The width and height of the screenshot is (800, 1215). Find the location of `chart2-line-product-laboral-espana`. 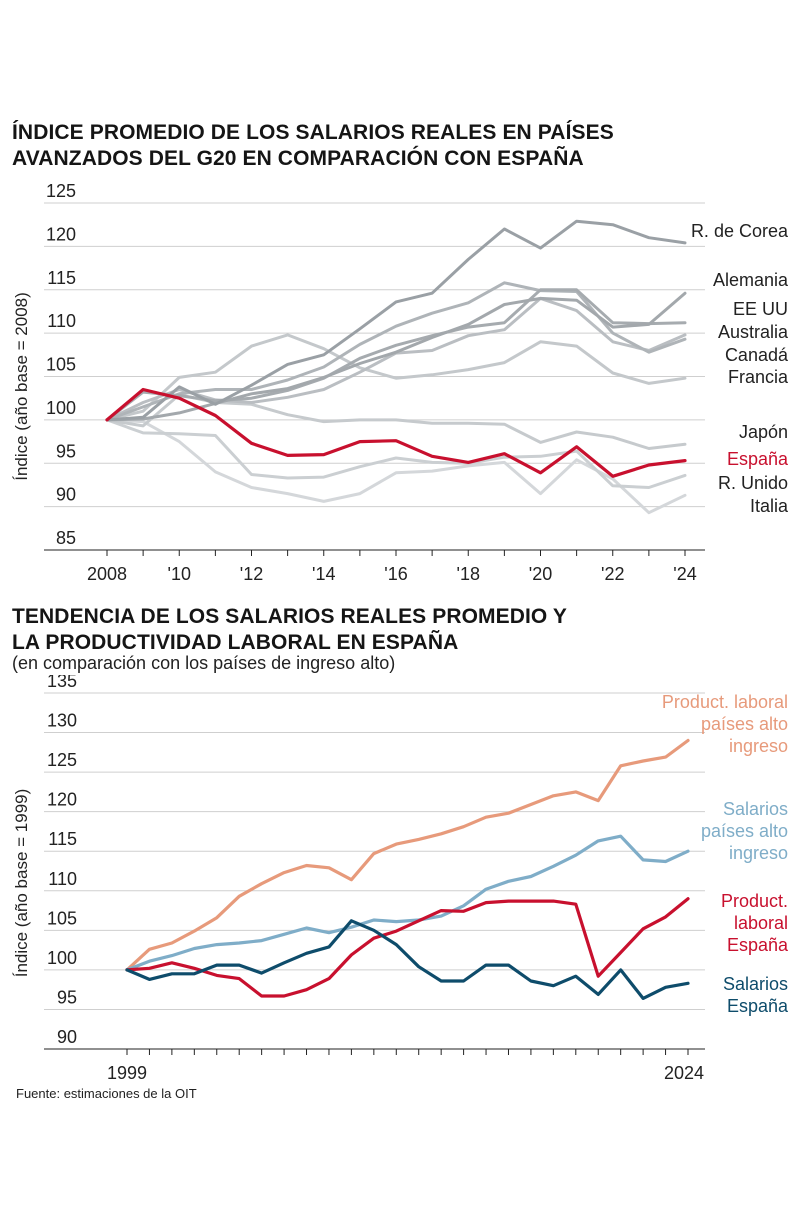

chart2-line-product-laboral-espana is located at coordinates (407, 947).